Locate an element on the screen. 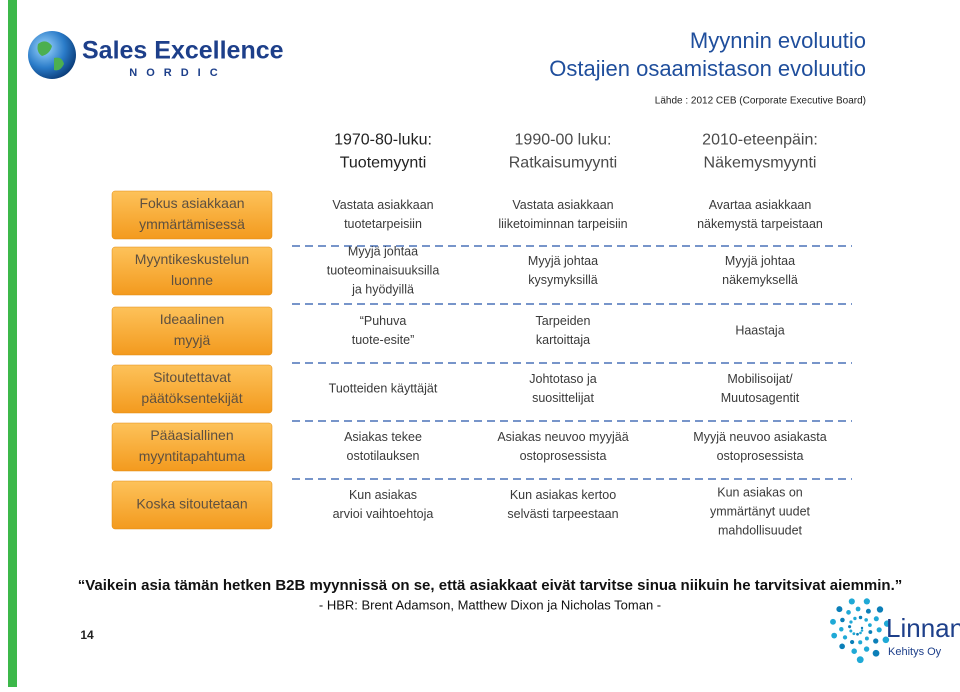 The width and height of the screenshot is (960, 692). logo-name: Sales Excellence is located at coordinates (183, 51).